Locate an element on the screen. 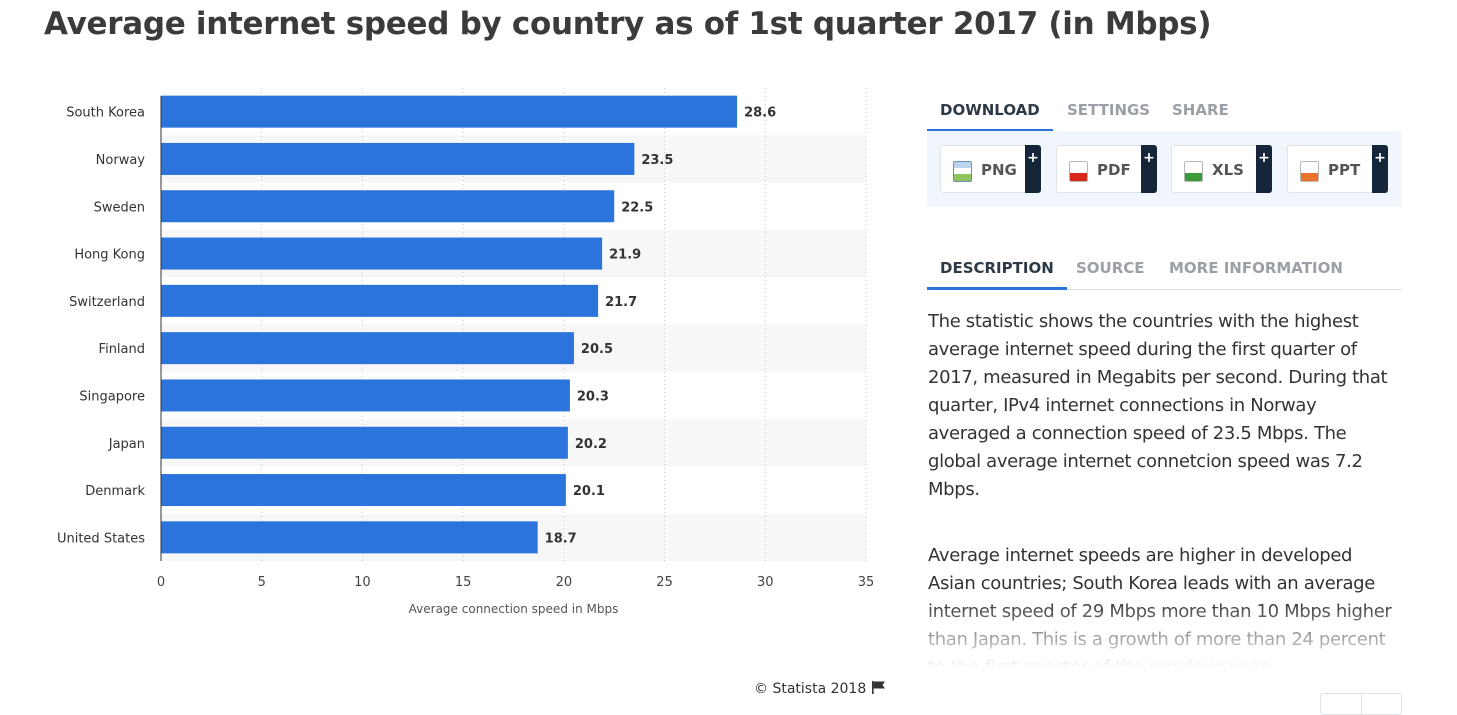 This screenshot has height=715, width=1457. tab-download: DOWNLOAD is located at coordinates (990, 111).